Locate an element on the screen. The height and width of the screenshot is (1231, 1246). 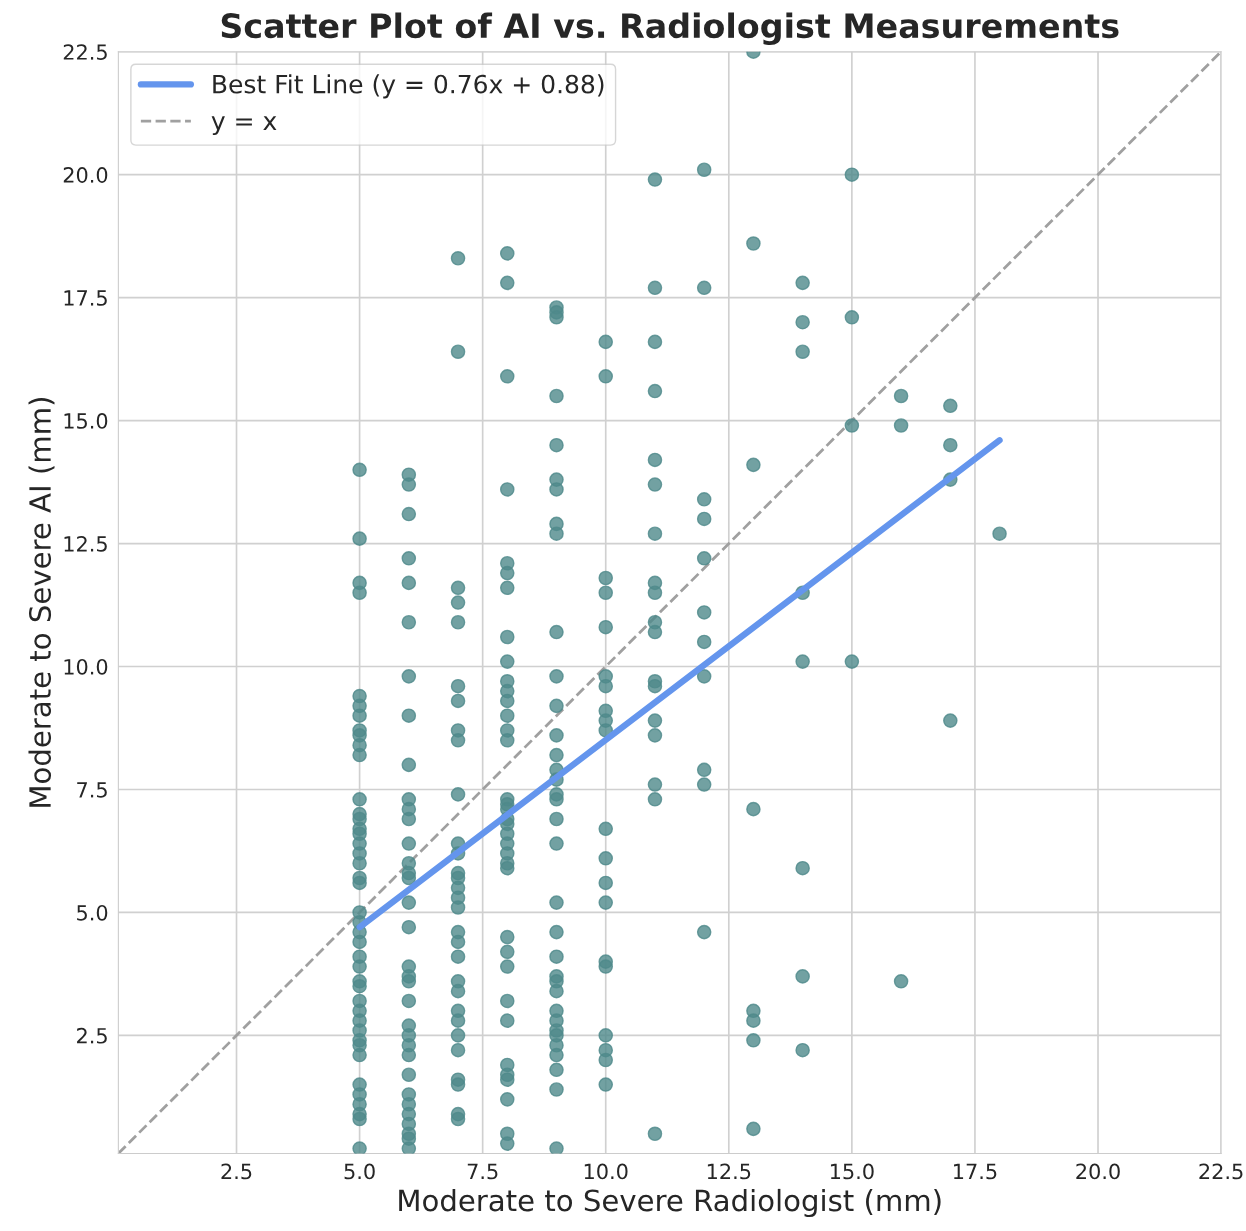
x-tick-label: 12.5 is located at coordinates (729, 1171).